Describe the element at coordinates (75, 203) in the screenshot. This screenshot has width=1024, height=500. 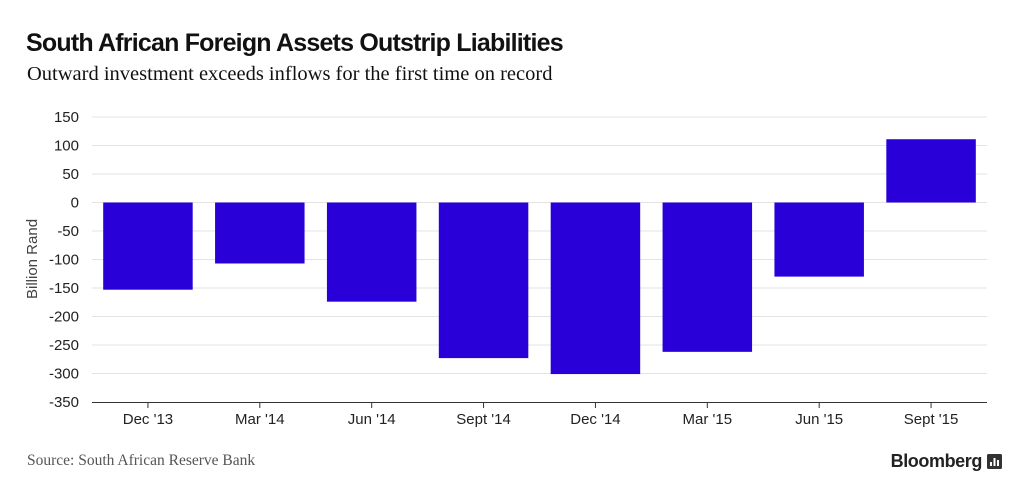
I see `y-tick-label: 0` at that location.